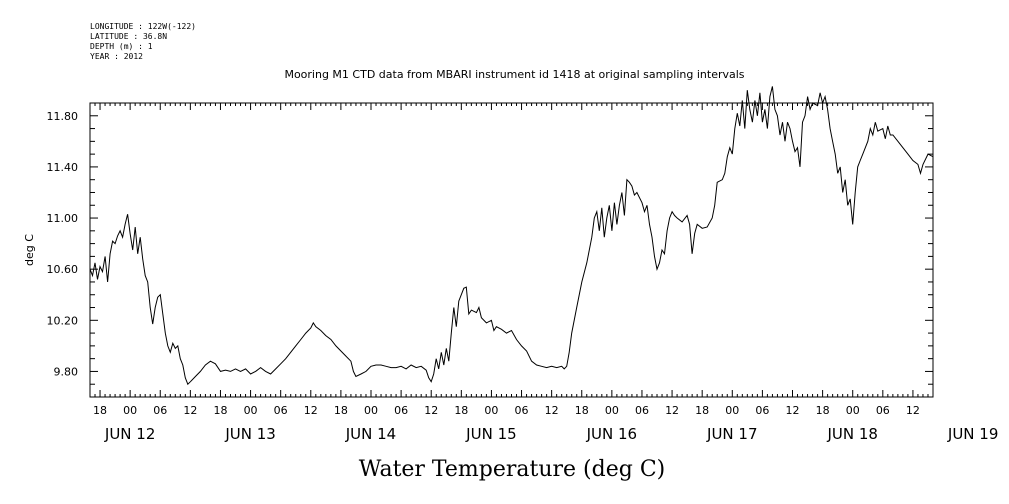 The image size is (1009, 504). Describe the element at coordinates (116, 56) in the screenshot. I see `year-text: YEAR : 2012` at that location.